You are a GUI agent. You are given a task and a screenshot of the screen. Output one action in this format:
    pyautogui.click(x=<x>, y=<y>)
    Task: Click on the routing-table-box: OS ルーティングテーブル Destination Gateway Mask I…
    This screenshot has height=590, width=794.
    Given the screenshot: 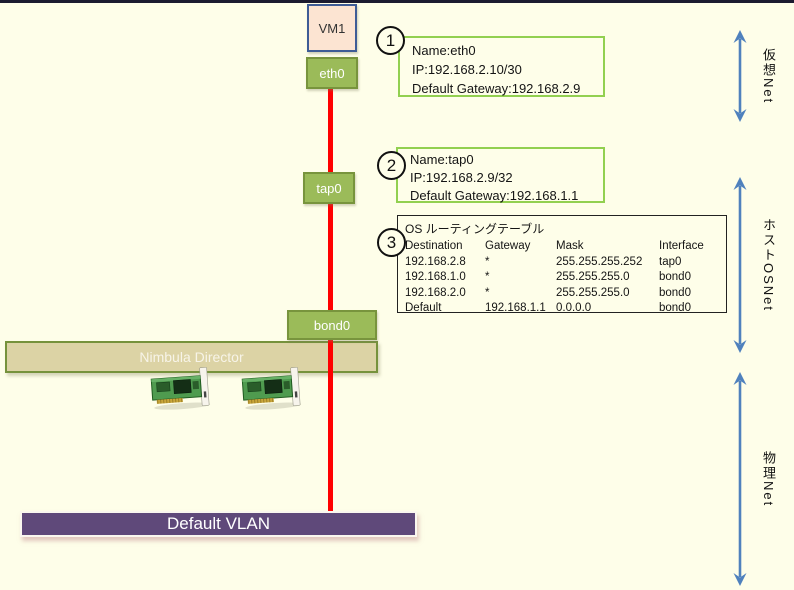 What is the action you would take?
    pyautogui.click(x=562, y=264)
    